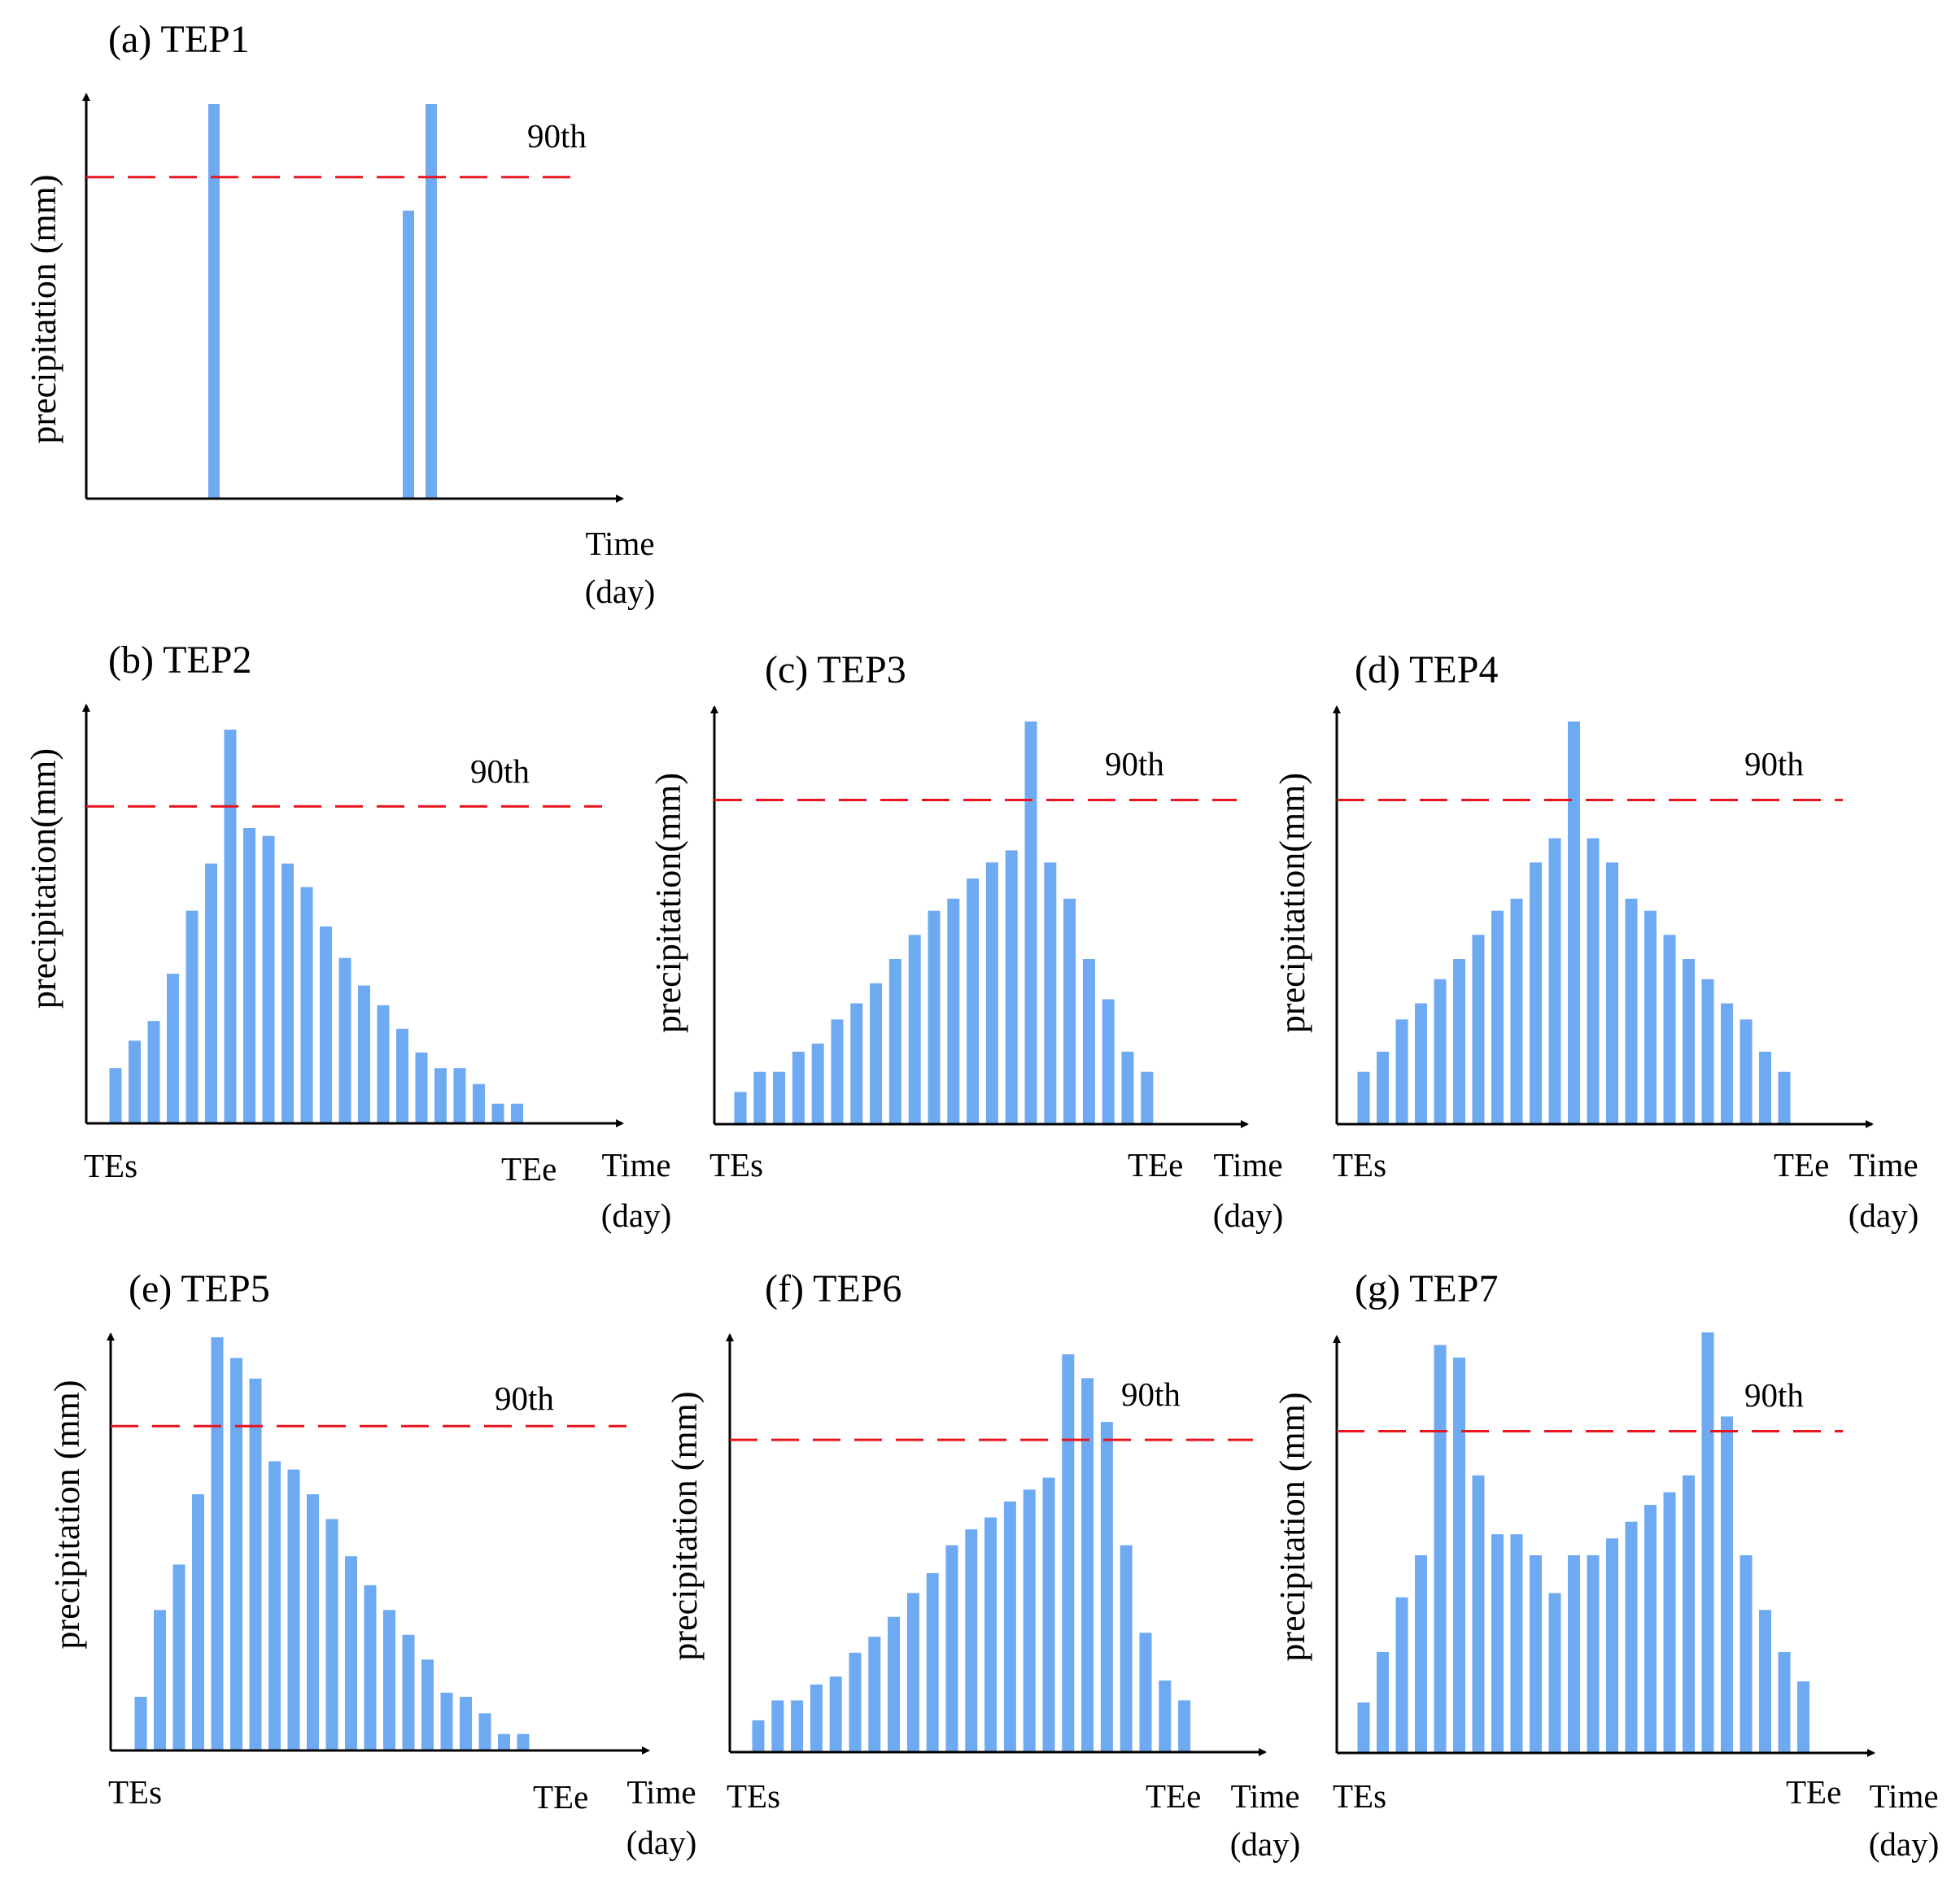 The height and width of the screenshot is (1879, 1960). Describe the element at coordinates (179, 660) in the screenshot. I see `panel-title: (b) TEP2` at that location.